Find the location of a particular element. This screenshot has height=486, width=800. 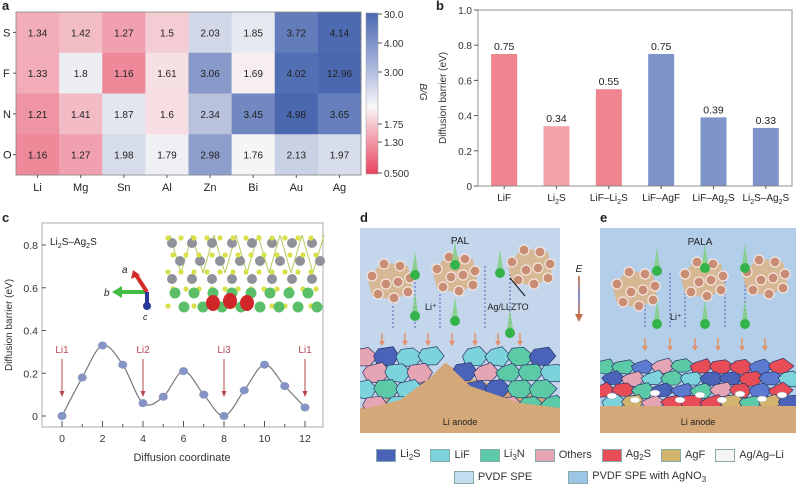

heatmap-value-label: 2.34 is located at coordinates (210, 115).